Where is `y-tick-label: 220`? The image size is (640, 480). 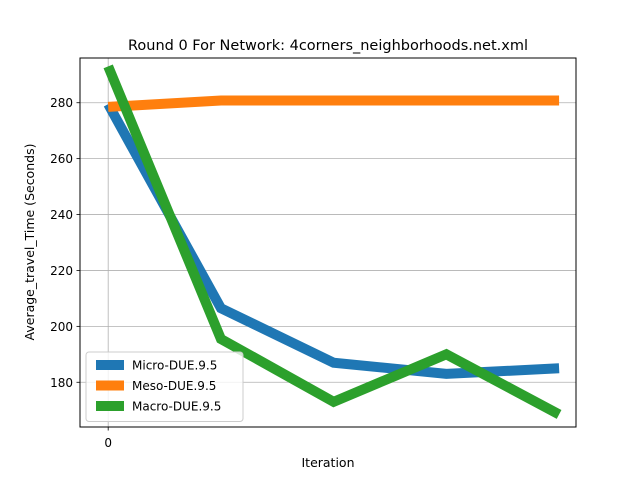 y-tick-label: 220 is located at coordinates (61, 271).